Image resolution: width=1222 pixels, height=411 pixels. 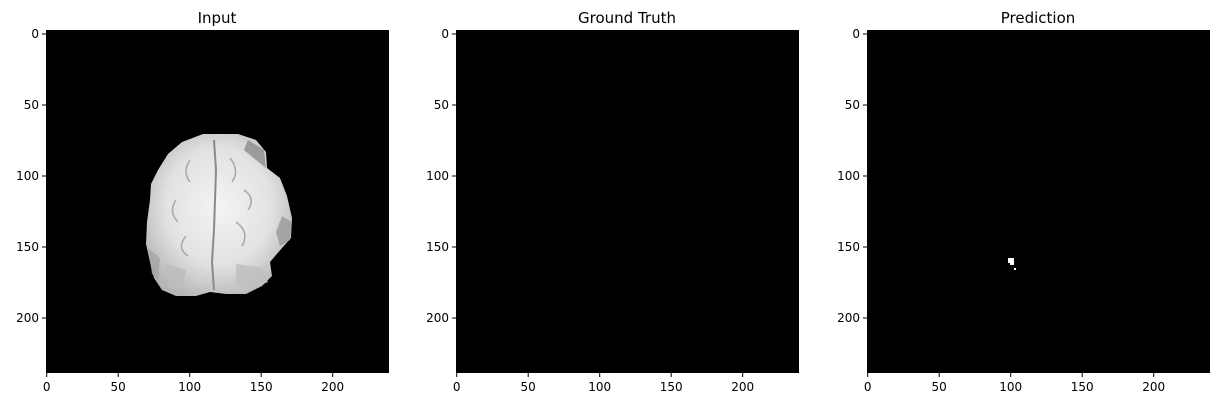 I want to click on panel-title: Ground Truth, so click(x=627, y=18).